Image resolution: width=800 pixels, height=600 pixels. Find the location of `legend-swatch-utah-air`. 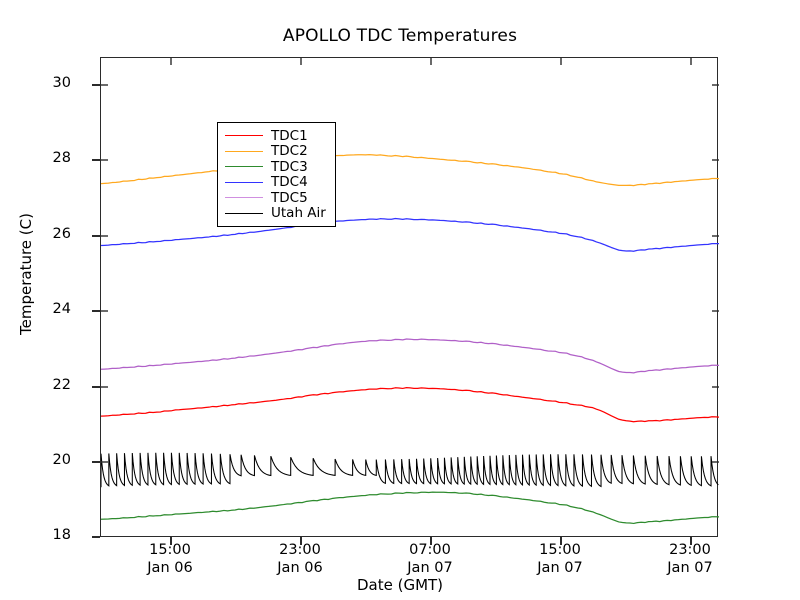

legend-swatch-utah-air is located at coordinates (244, 213).